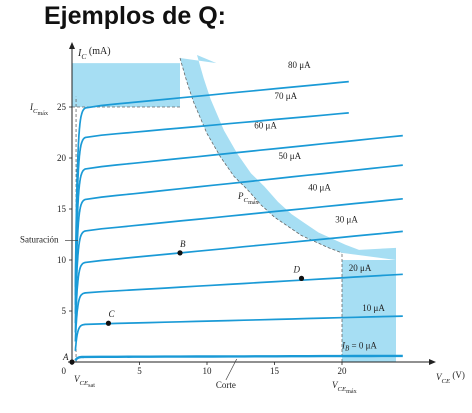  What do you see at coordinates (238, 307) in the screenshot?
I see `curve-20-a` at bounding box center [238, 307].